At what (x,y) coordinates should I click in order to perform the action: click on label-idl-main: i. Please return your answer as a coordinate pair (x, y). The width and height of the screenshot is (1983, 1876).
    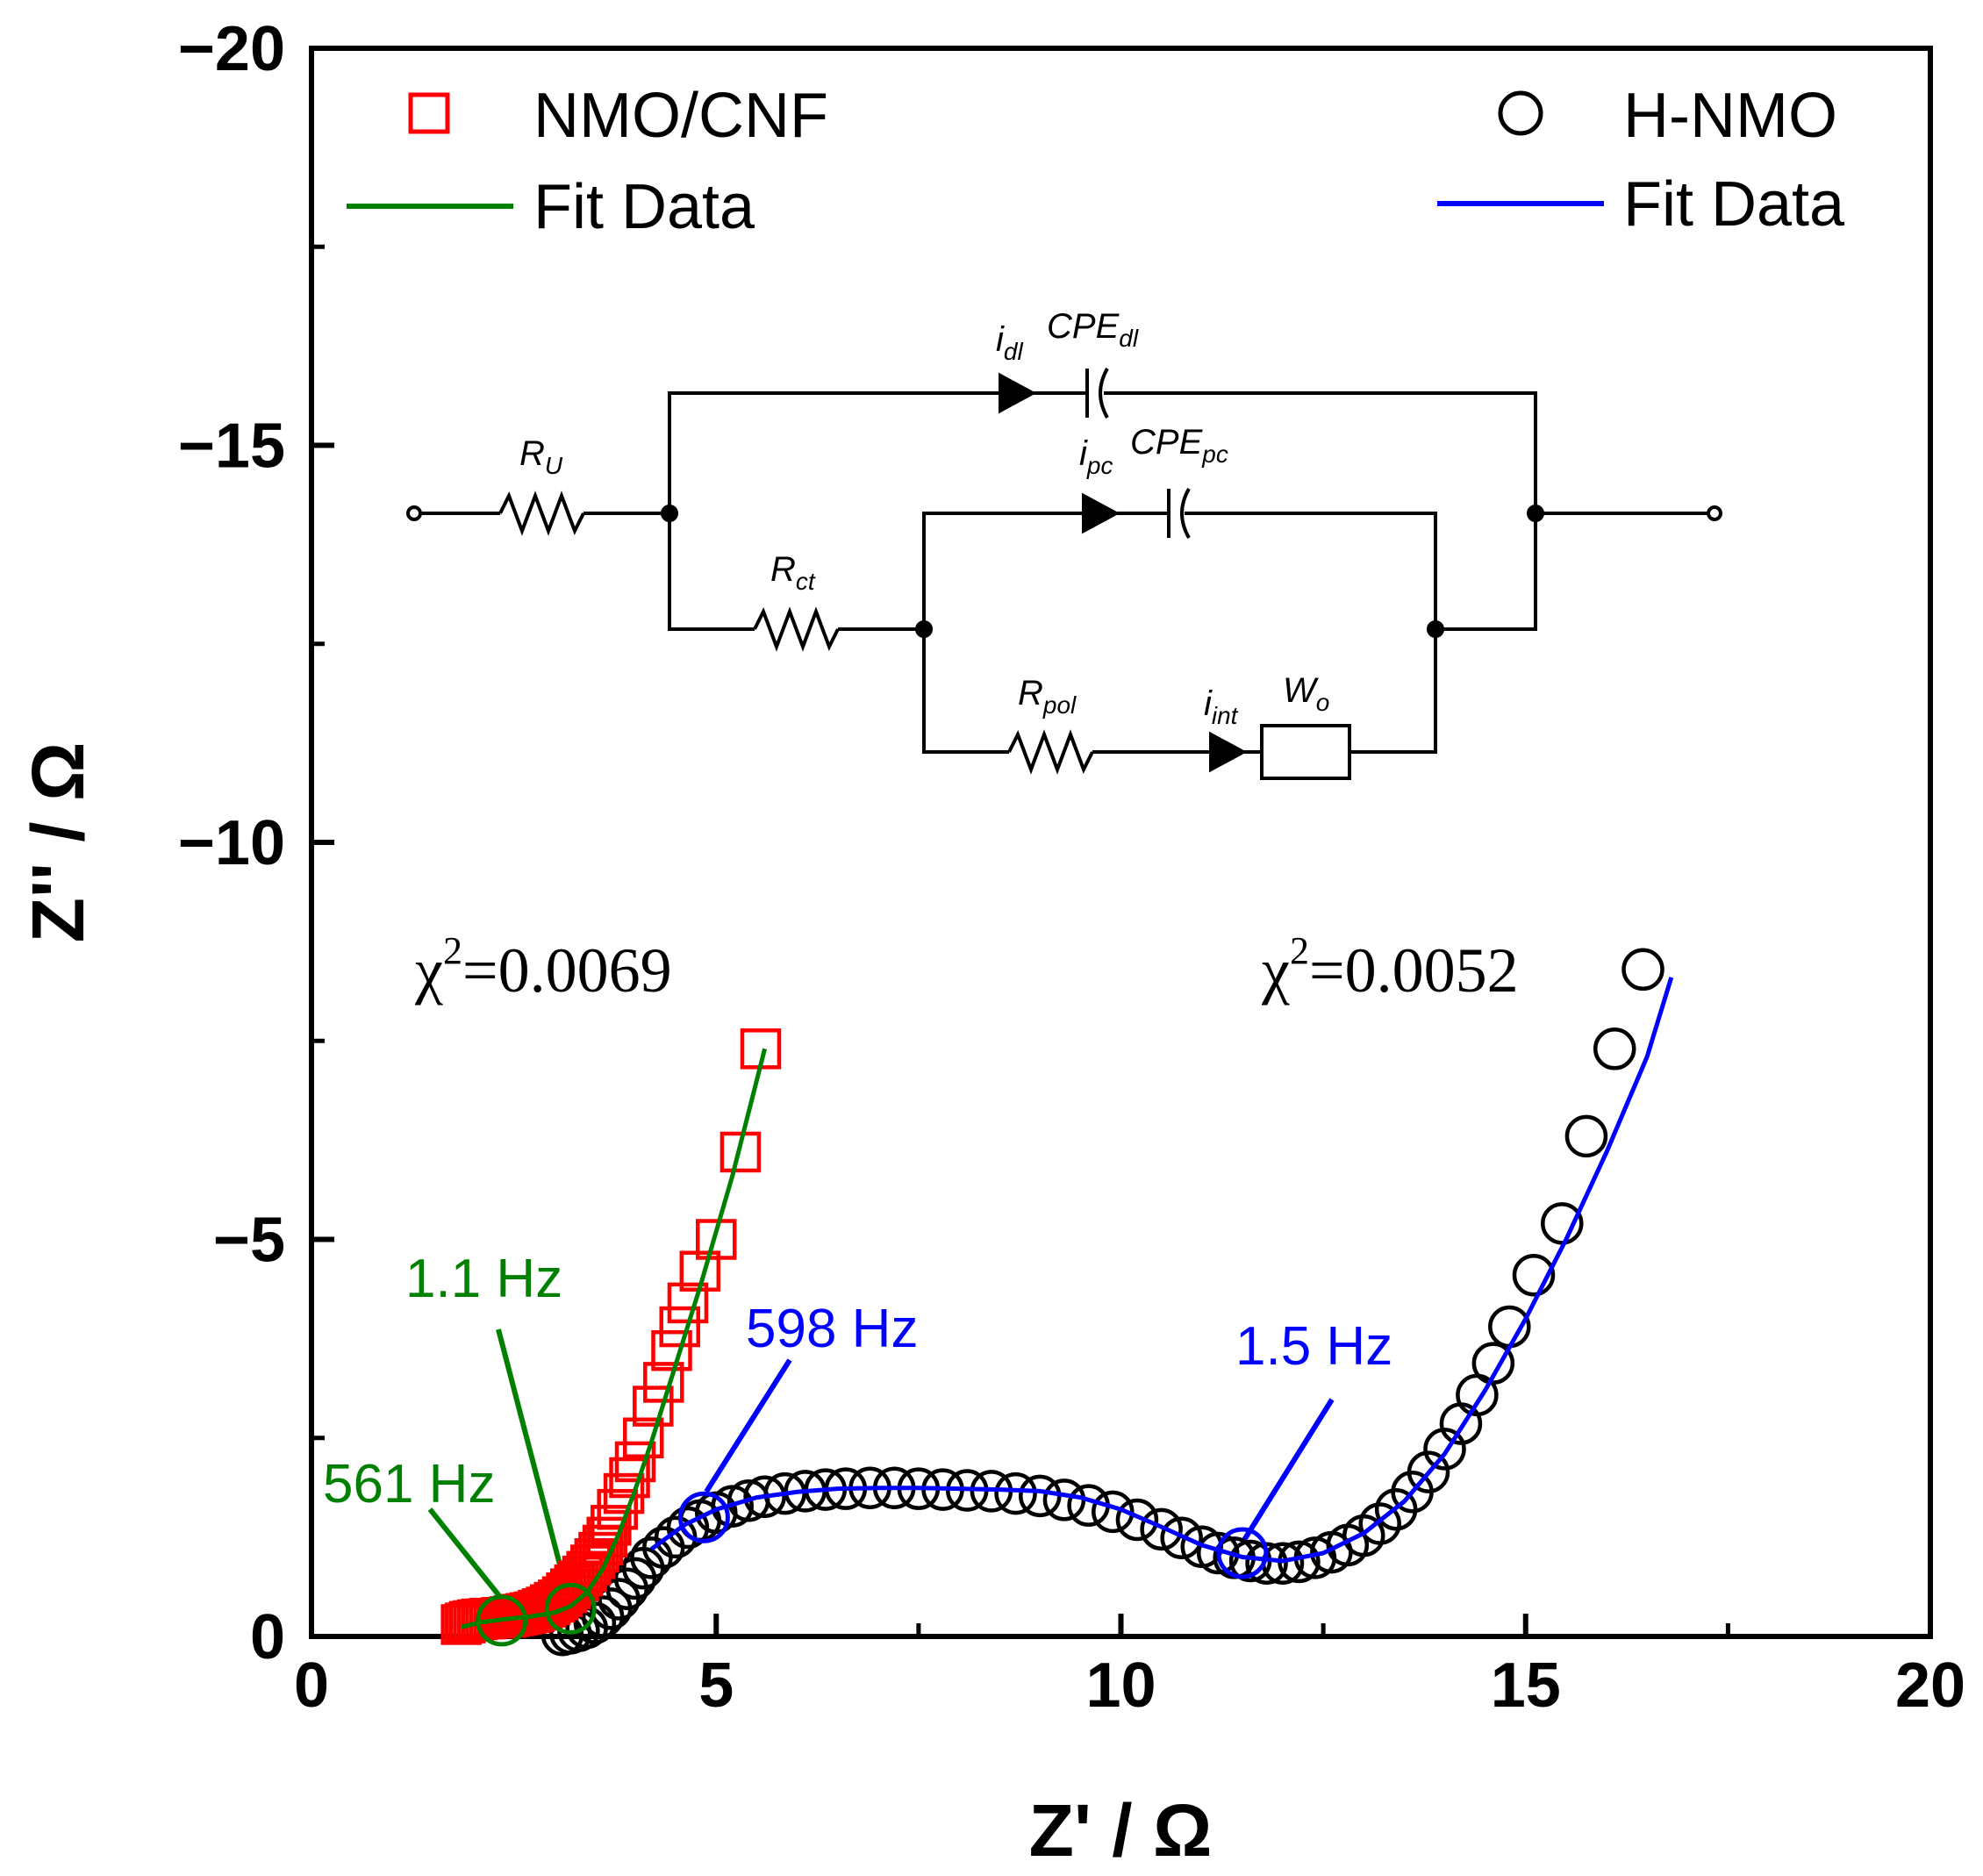
    Looking at the image, I should click on (1001, 339).